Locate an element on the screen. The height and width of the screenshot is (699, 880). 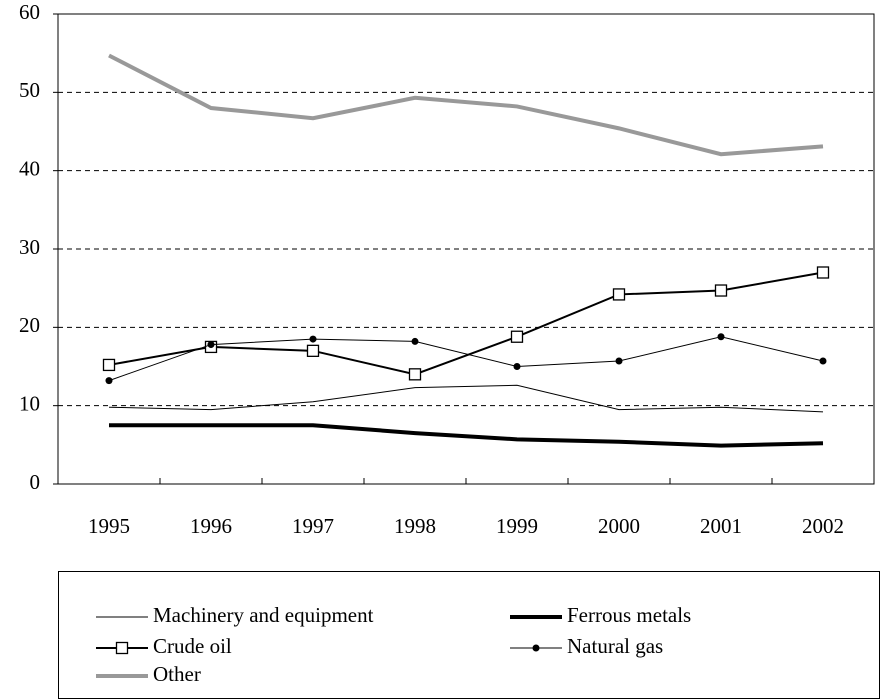
legend-label: Other is located at coordinates (177, 674).